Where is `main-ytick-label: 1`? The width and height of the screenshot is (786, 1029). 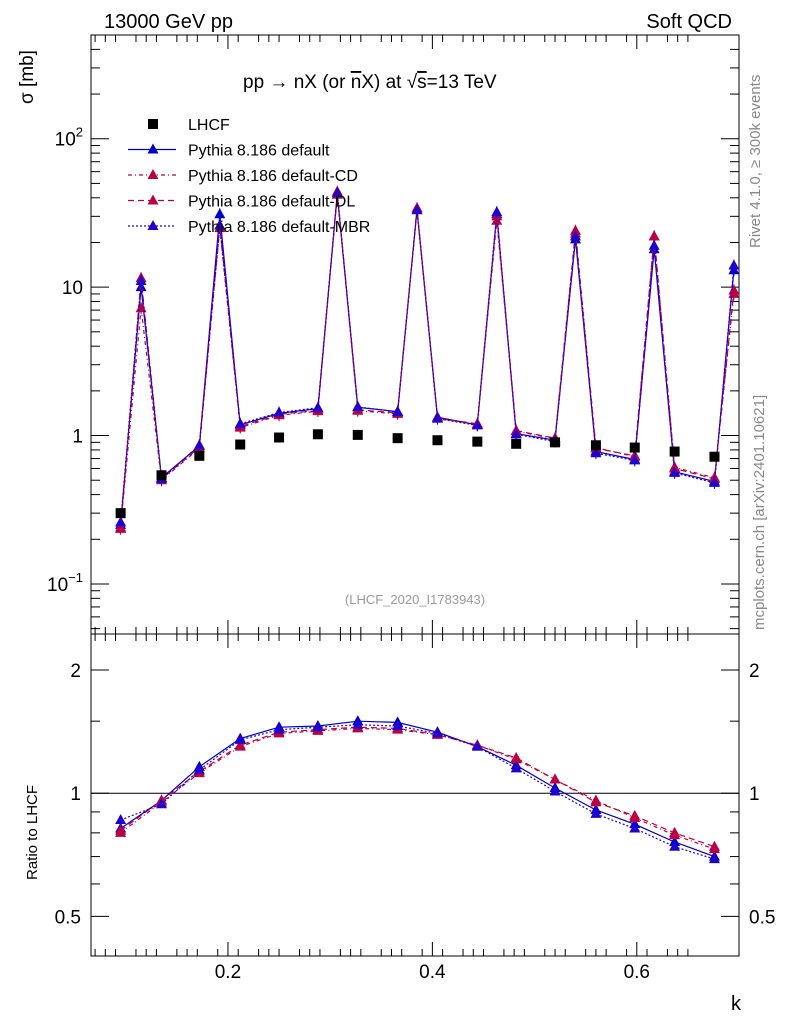 main-ytick-label: 1 is located at coordinates (77, 437).